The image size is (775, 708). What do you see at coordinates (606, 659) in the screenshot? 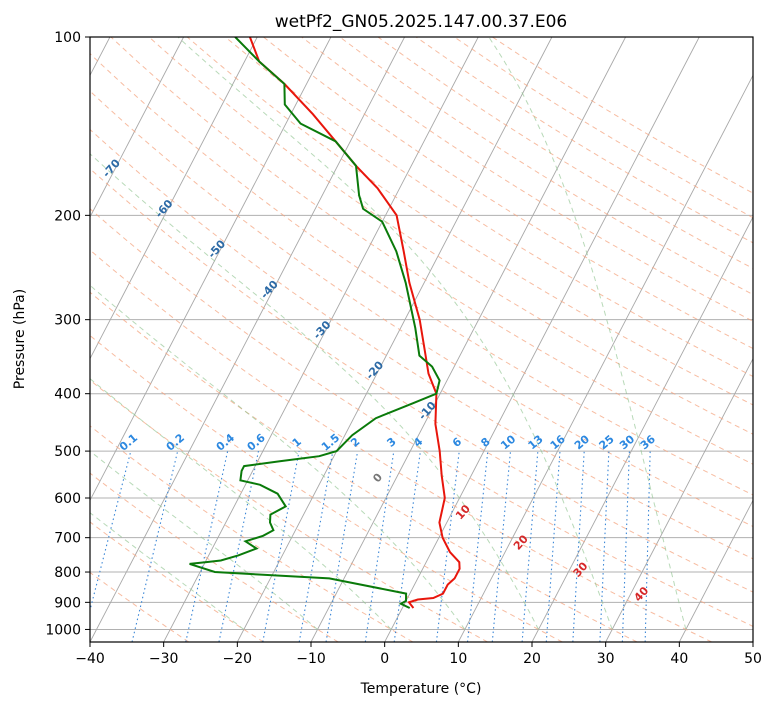
I see `x-tick-label: 30` at bounding box center [606, 659].